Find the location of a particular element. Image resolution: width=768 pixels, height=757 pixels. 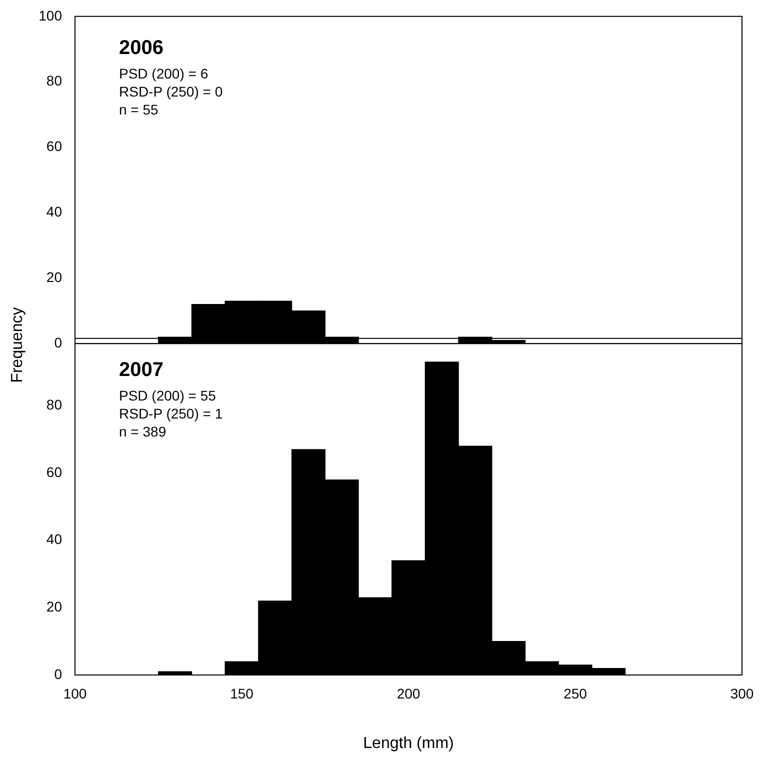

annotation: n = 389 is located at coordinates (142, 431).